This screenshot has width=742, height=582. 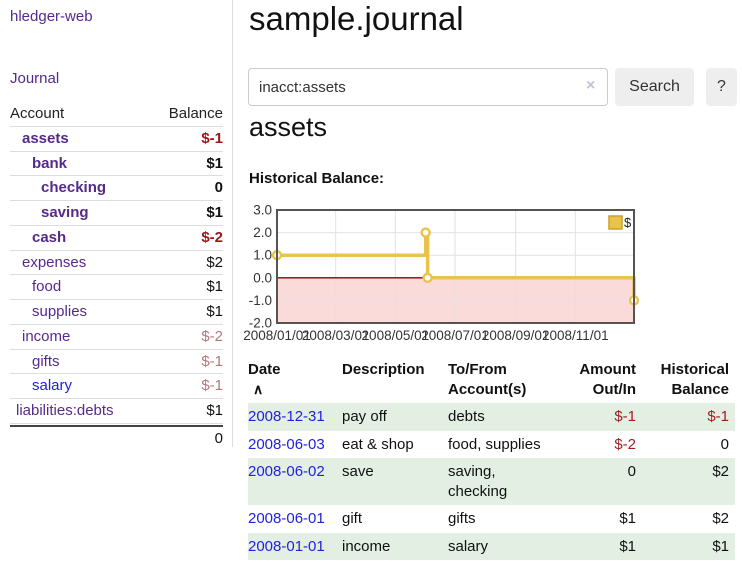 I want to click on svg-text: 2.0, so click(x=262, y=232).